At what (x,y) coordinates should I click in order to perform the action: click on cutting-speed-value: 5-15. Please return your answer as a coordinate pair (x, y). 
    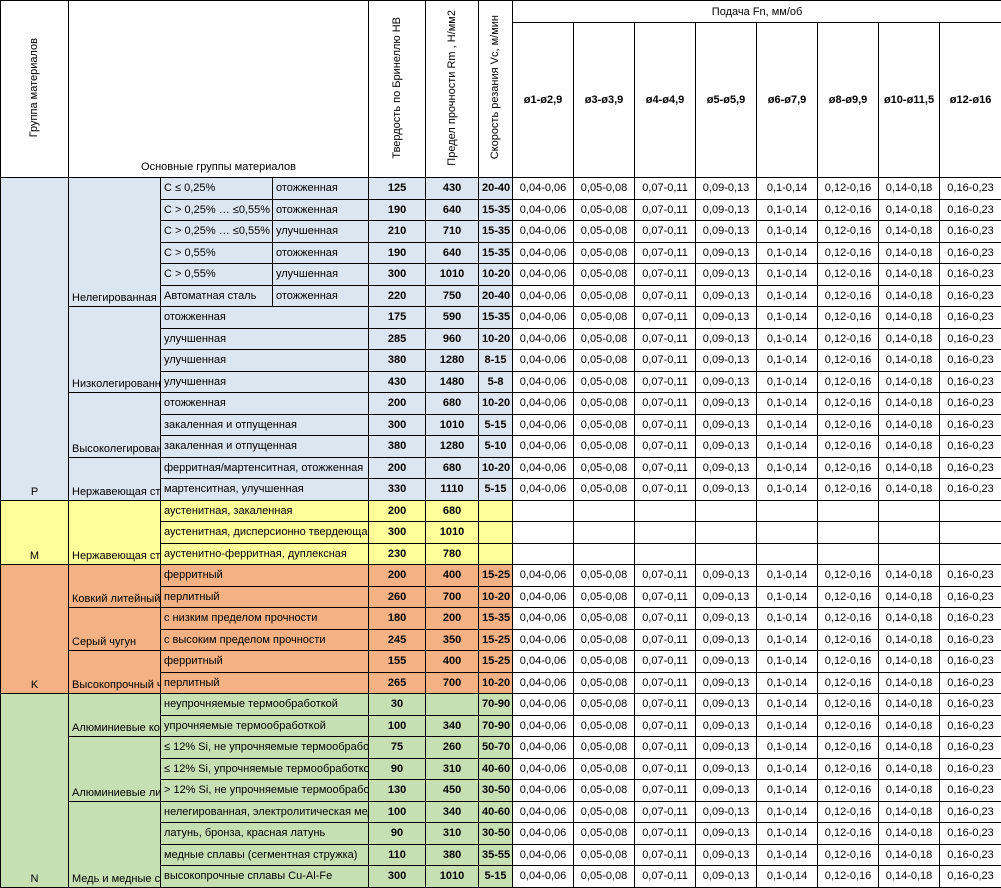
    Looking at the image, I should click on (496, 877).